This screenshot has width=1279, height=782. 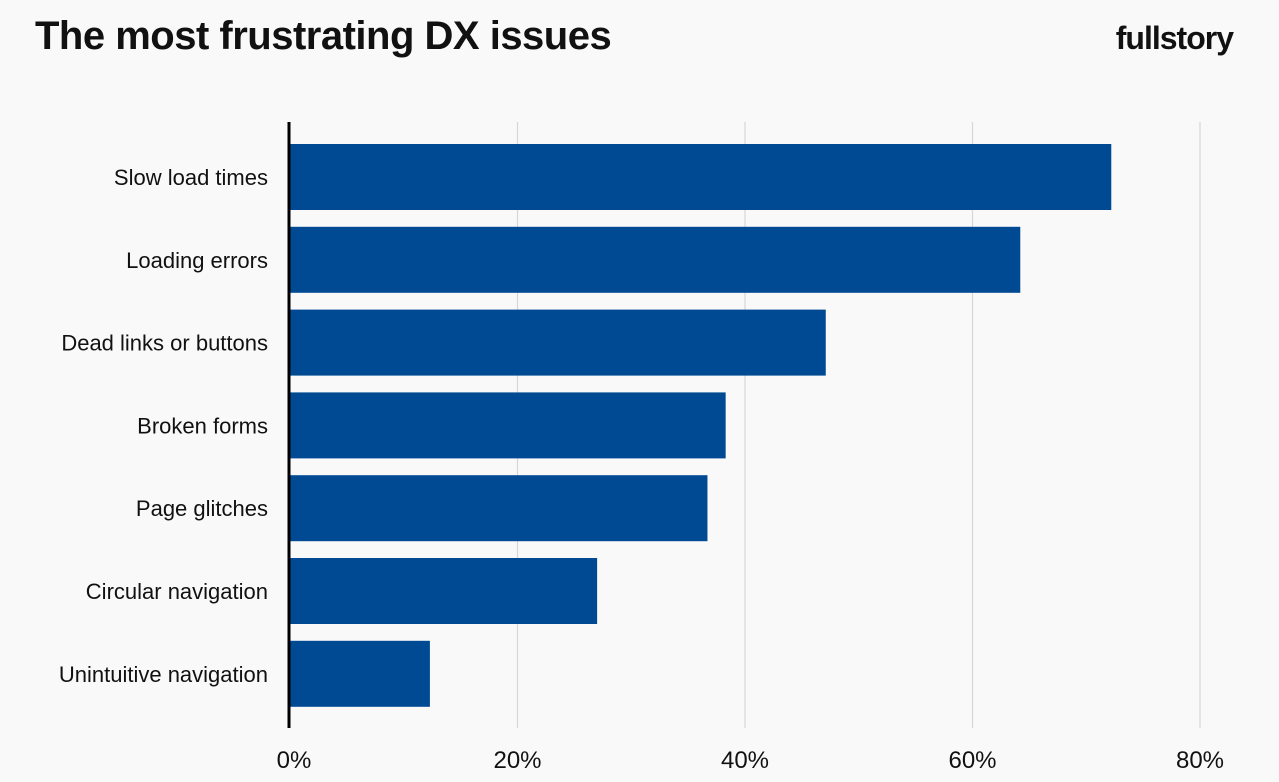 I want to click on x-tick-label: 0%, so click(x=294, y=760).